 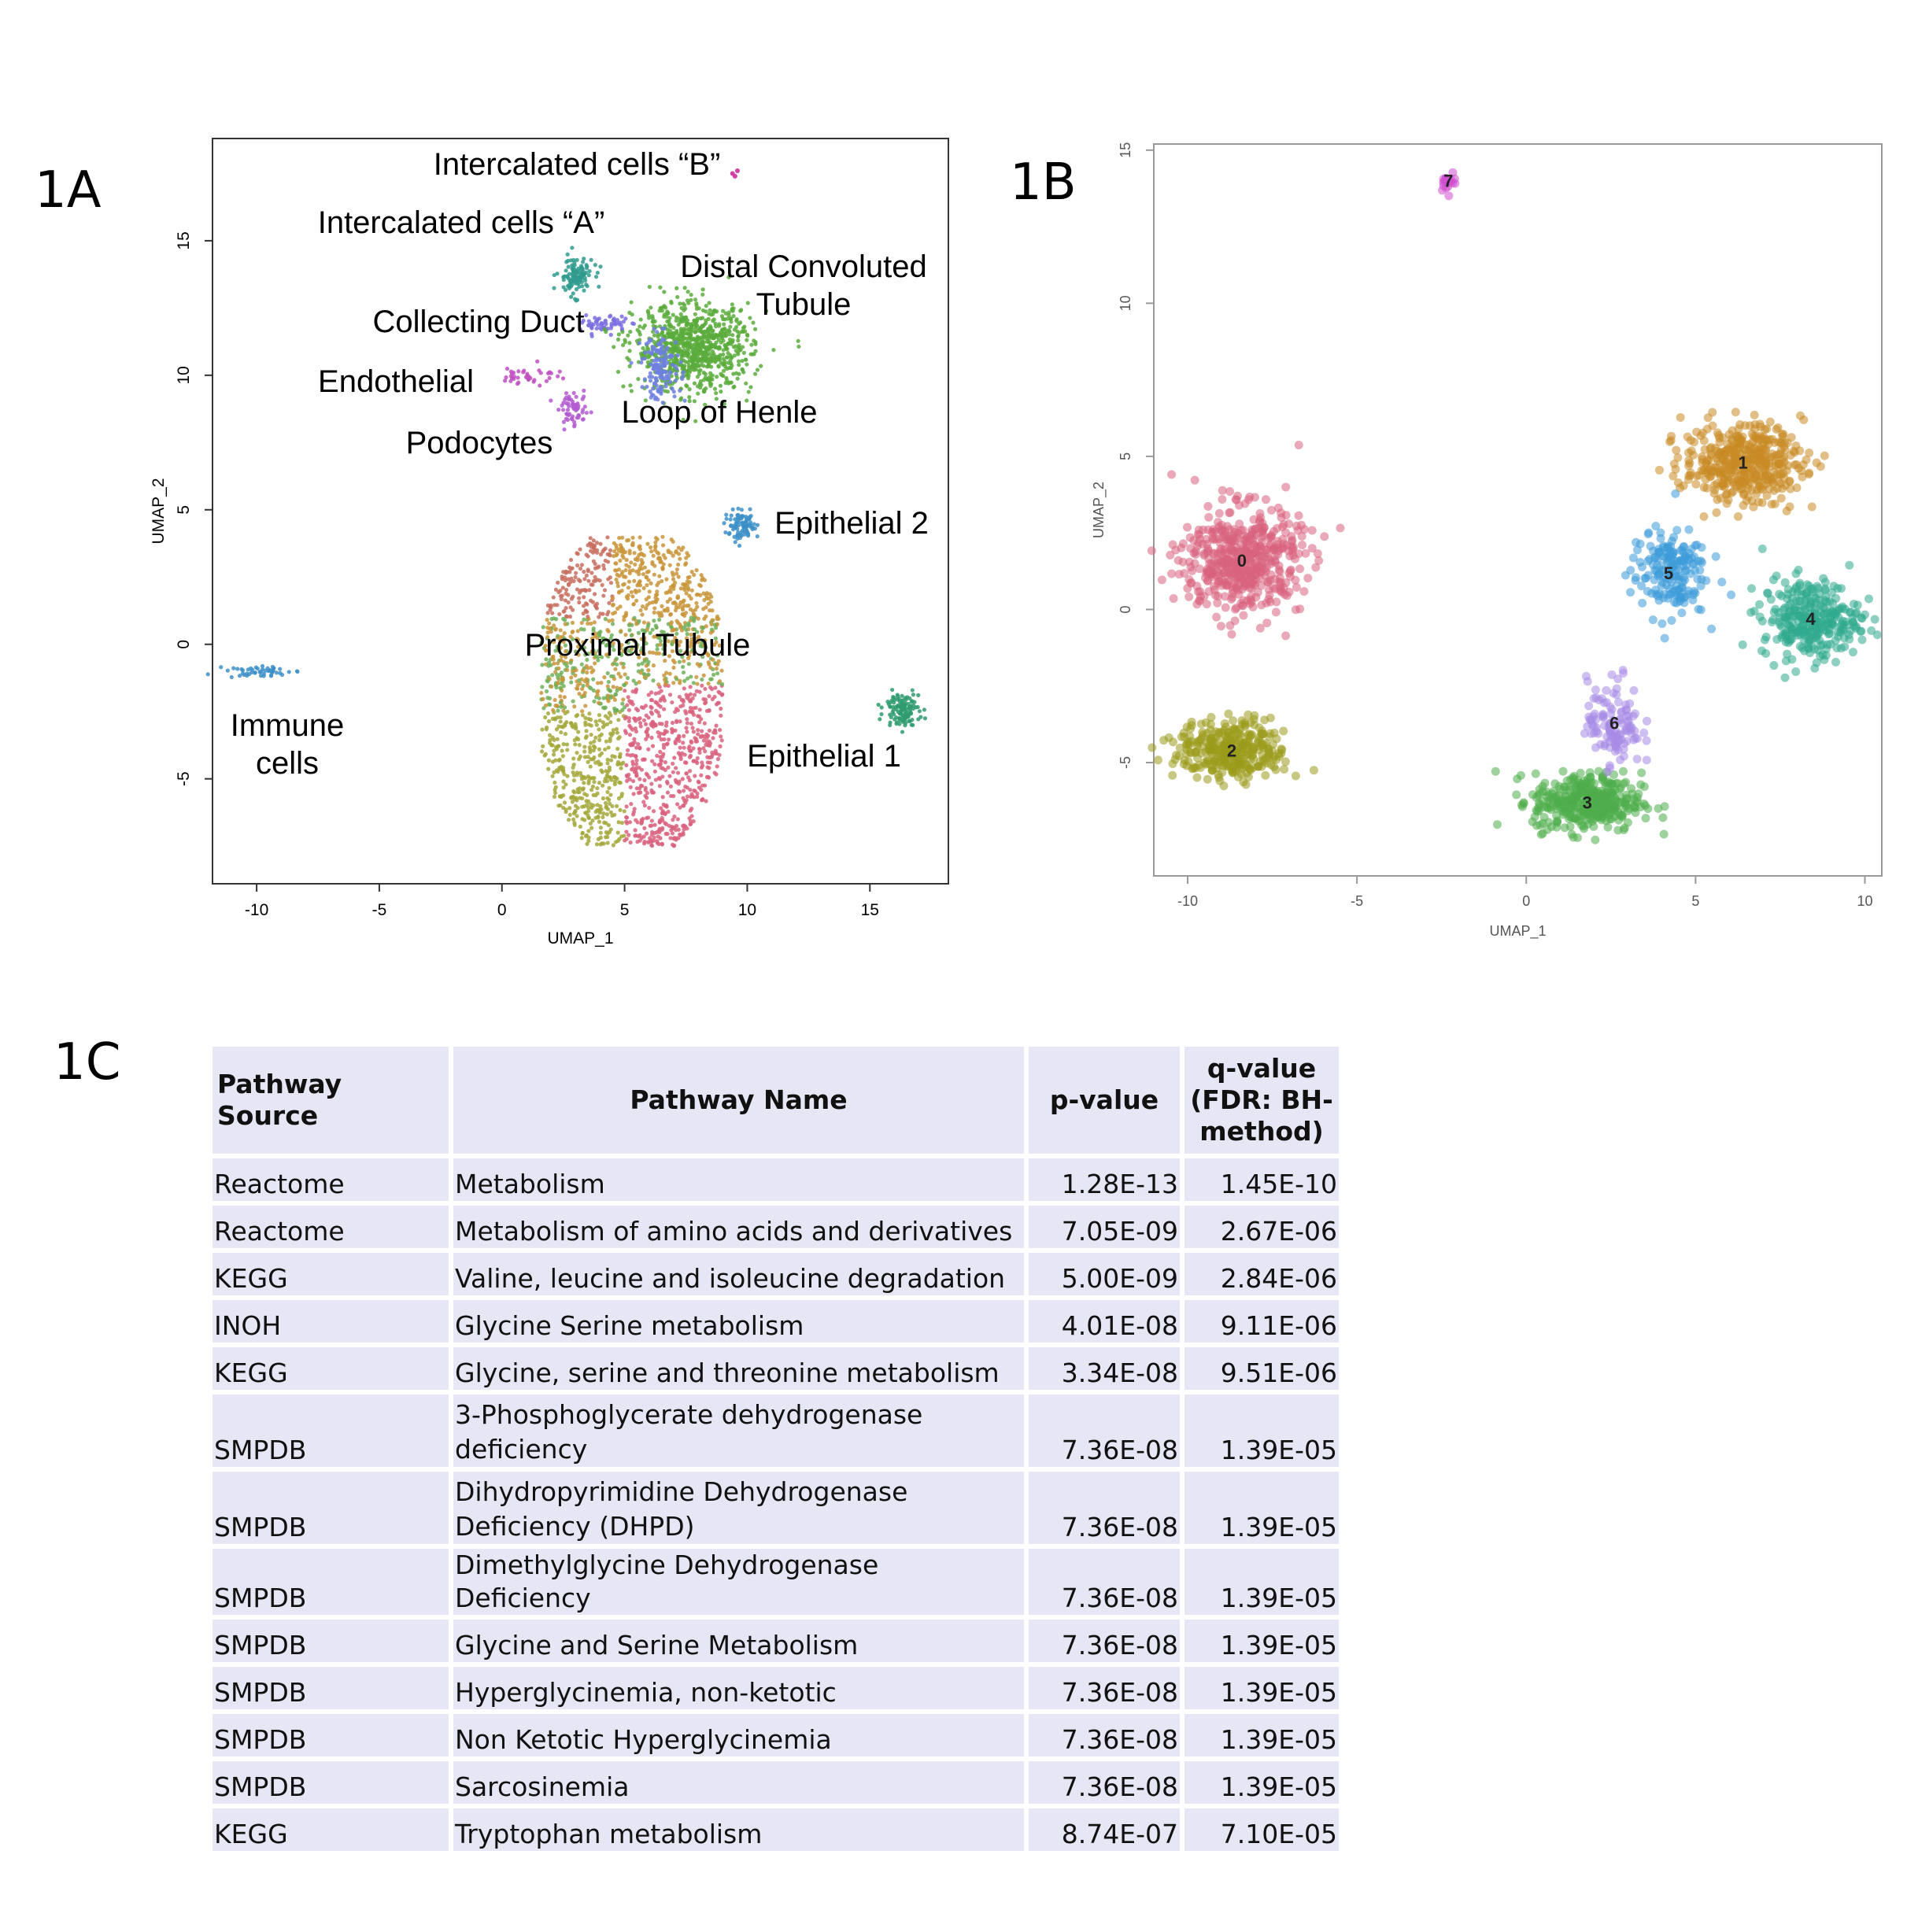 I want to click on x-axis-label: UMAP_1, so click(x=580, y=938).